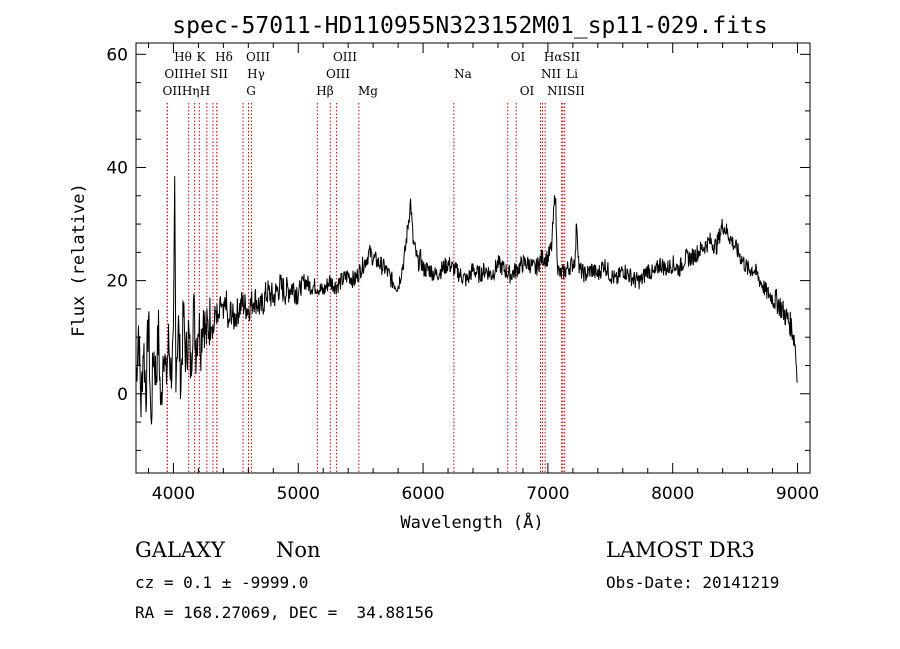 The image size is (900, 649). I want to click on x-axis-label: Wavelength (Å), so click(471, 522).